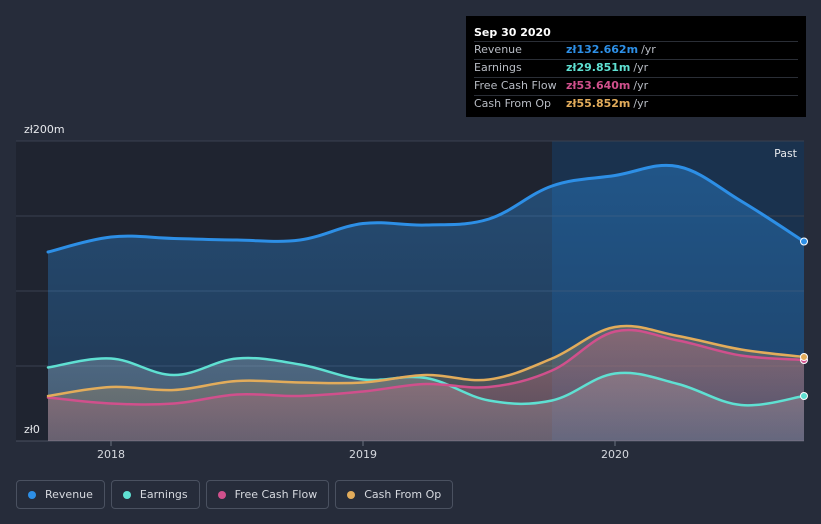 Image resolution: width=821 pixels, height=524 pixels. I want to click on legend-label: Cash From Op, so click(403, 494).